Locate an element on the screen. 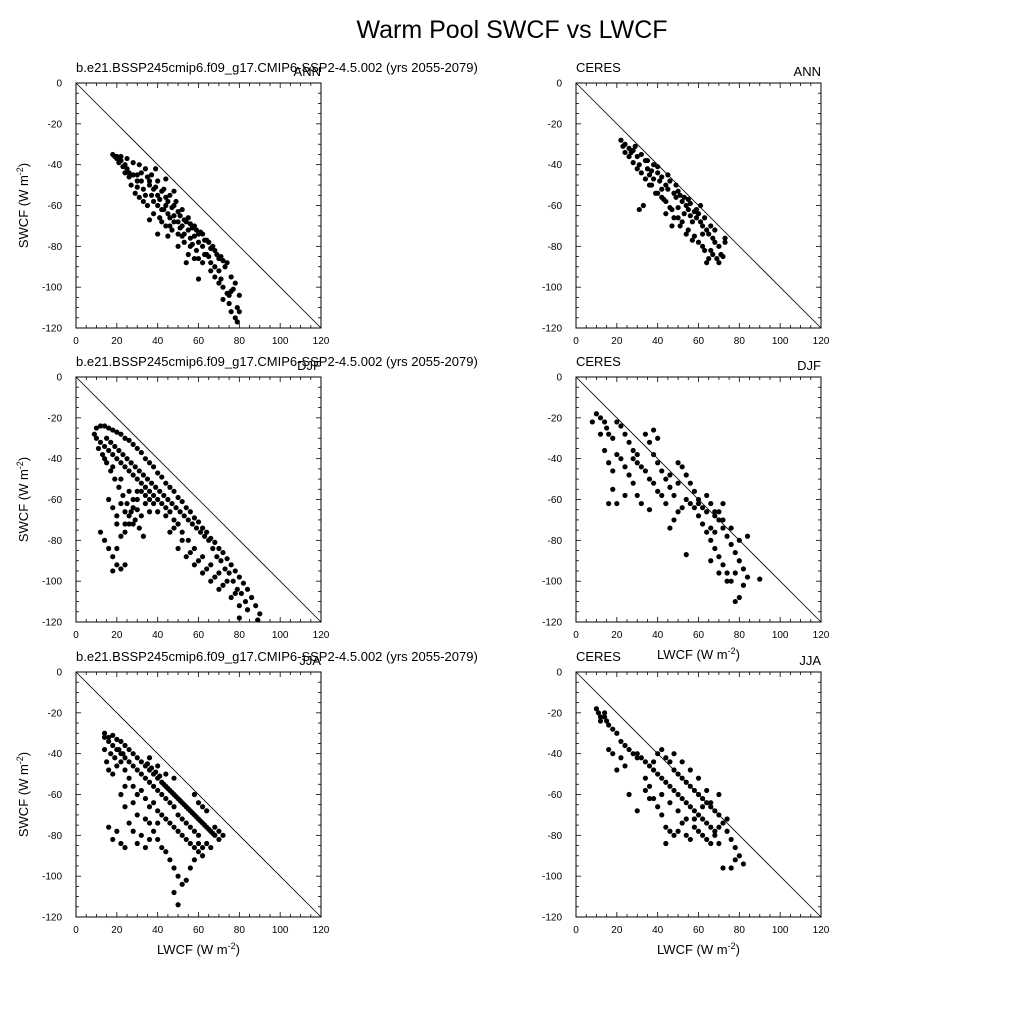 Image resolution: width=1024 pixels, height=1024 pixels. x-axis-label-superscript: -2 is located at coordinates (732, 946).